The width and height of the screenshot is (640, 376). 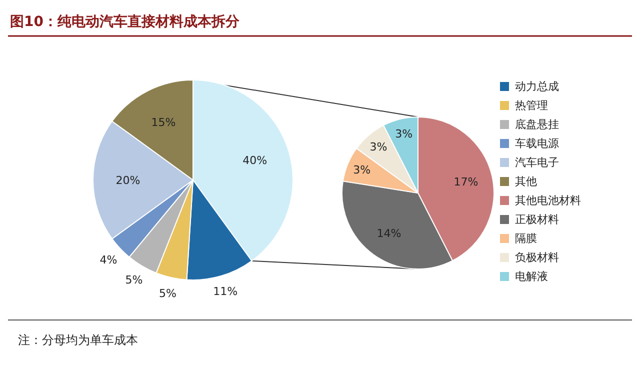 I want to click on legend-label: 车载电源, so click(x=537, y=143).